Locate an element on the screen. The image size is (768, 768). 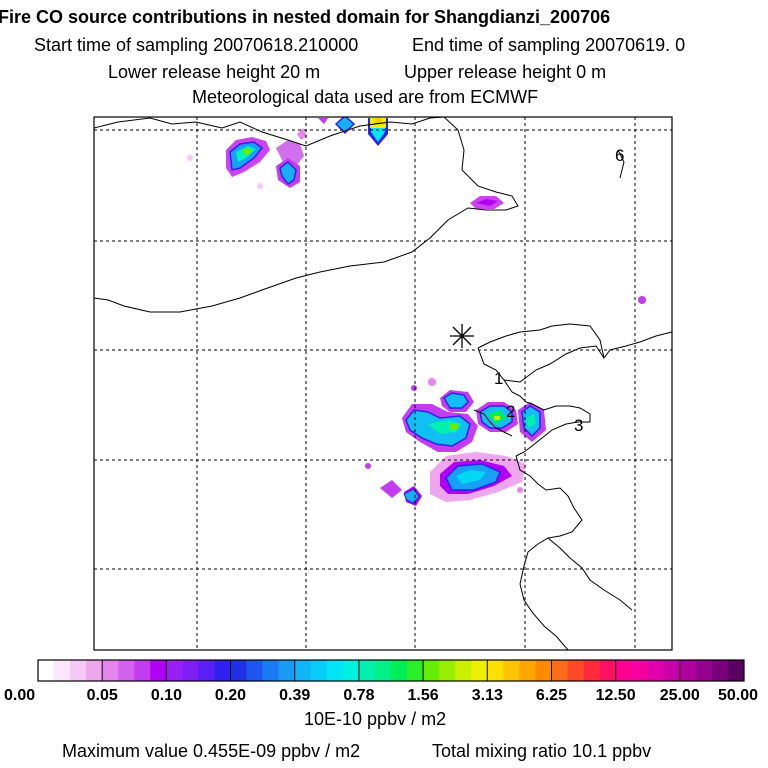
colorbar is located at coordinates (391, 670).